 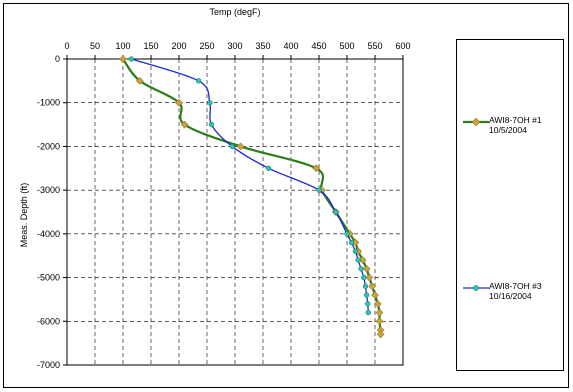 What do you see at coordinates (402, 46) in the screenshot?
I see `x-tick-label: 600` at bounding box center [402, 46].